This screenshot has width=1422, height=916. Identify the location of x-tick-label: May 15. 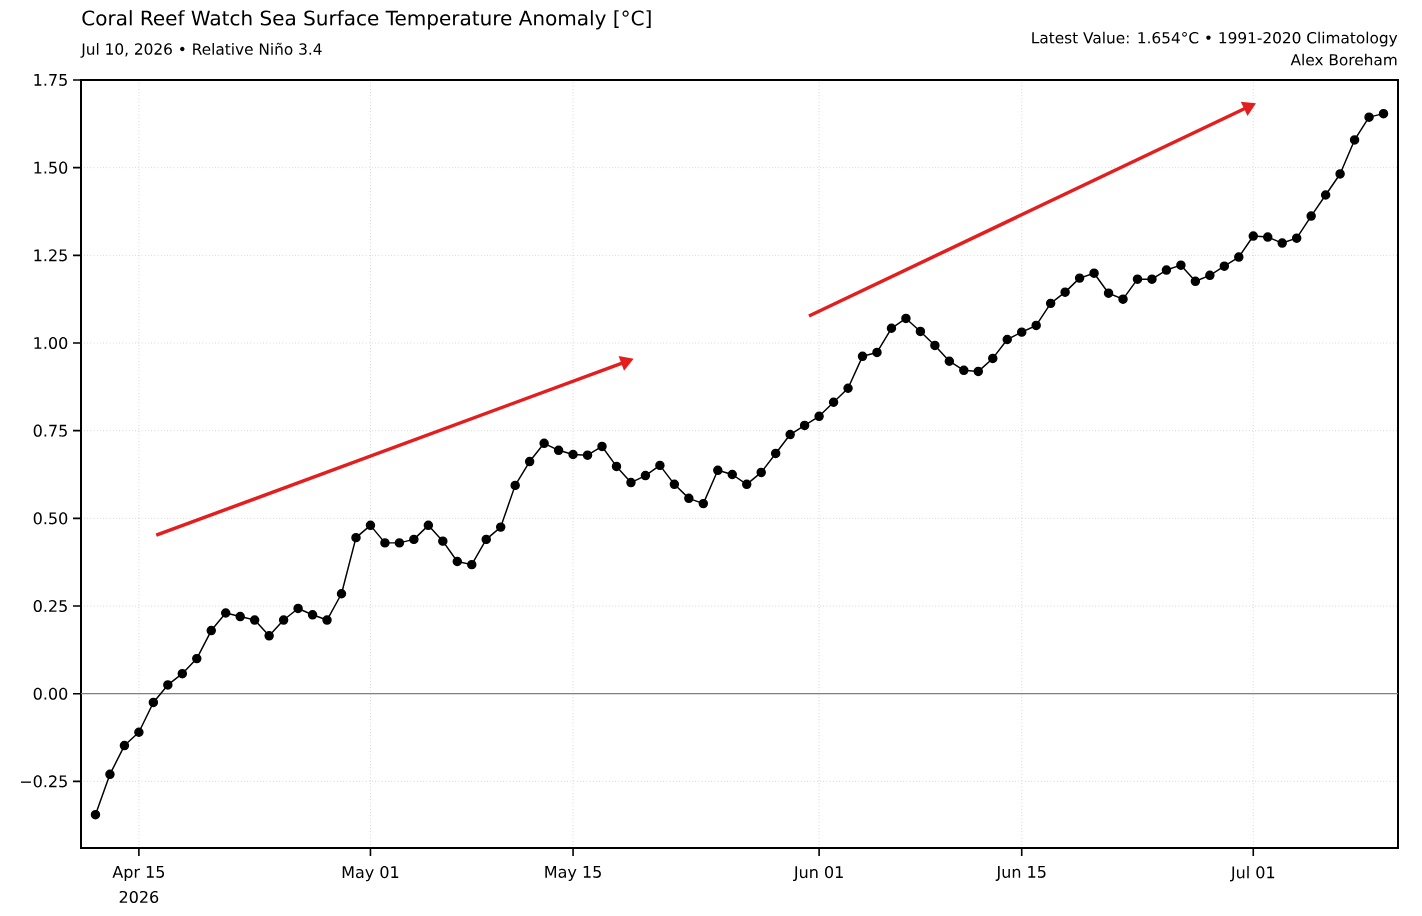
(573, 874).